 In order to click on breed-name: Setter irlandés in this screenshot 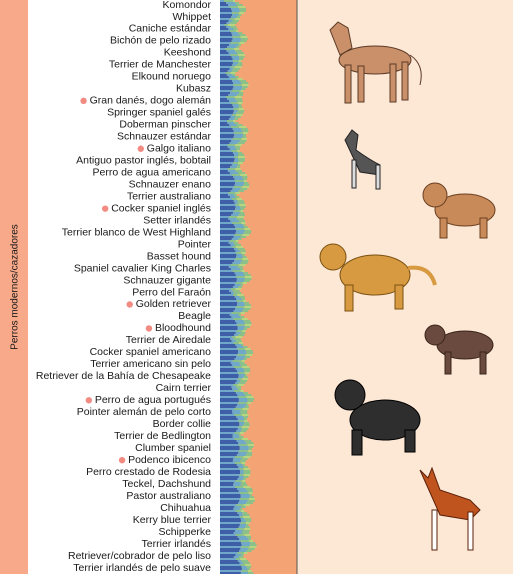, I will do `click(177, 220)`.